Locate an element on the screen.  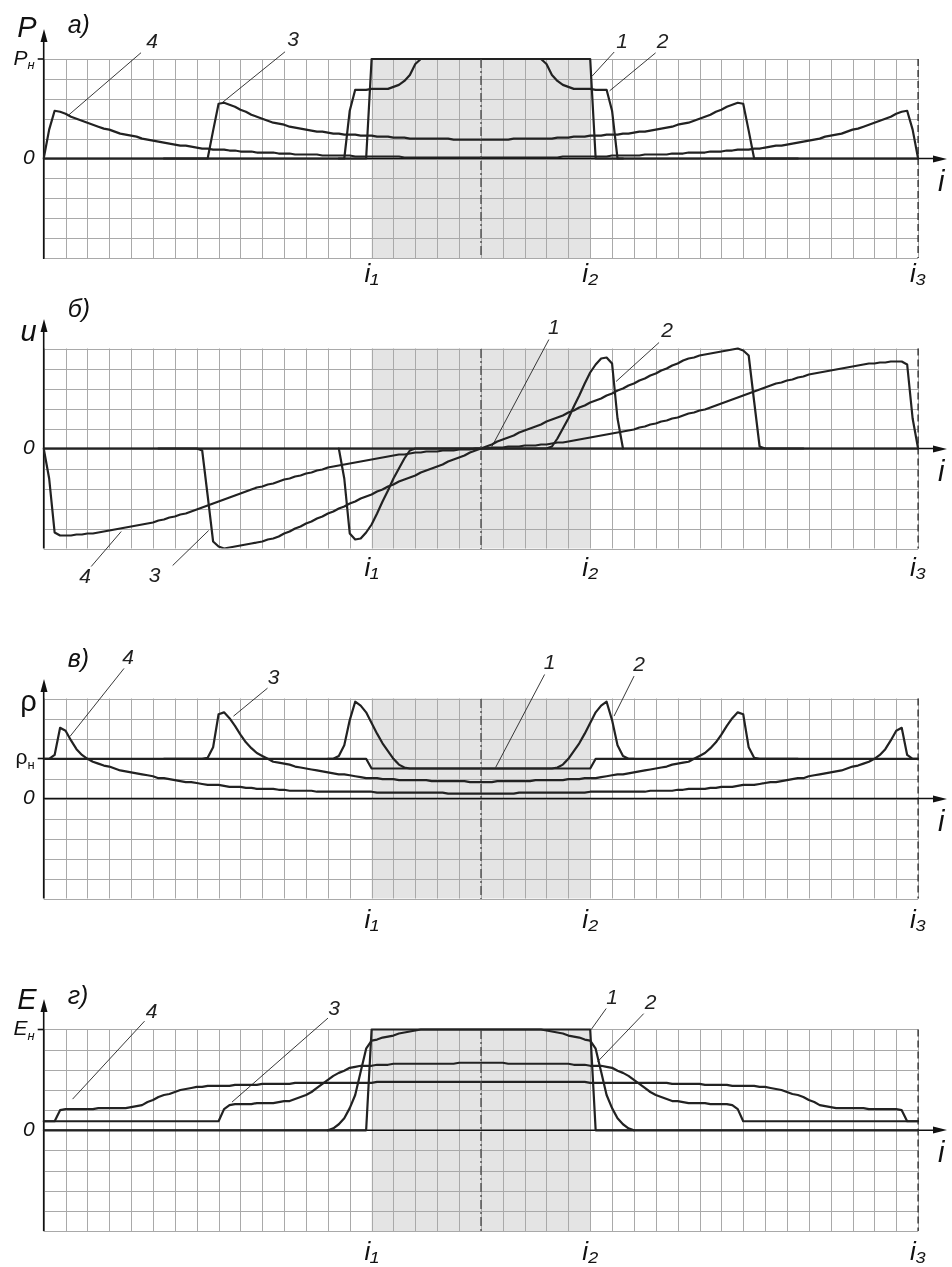
legend-label: 4 is located at coordinates (85, 576).